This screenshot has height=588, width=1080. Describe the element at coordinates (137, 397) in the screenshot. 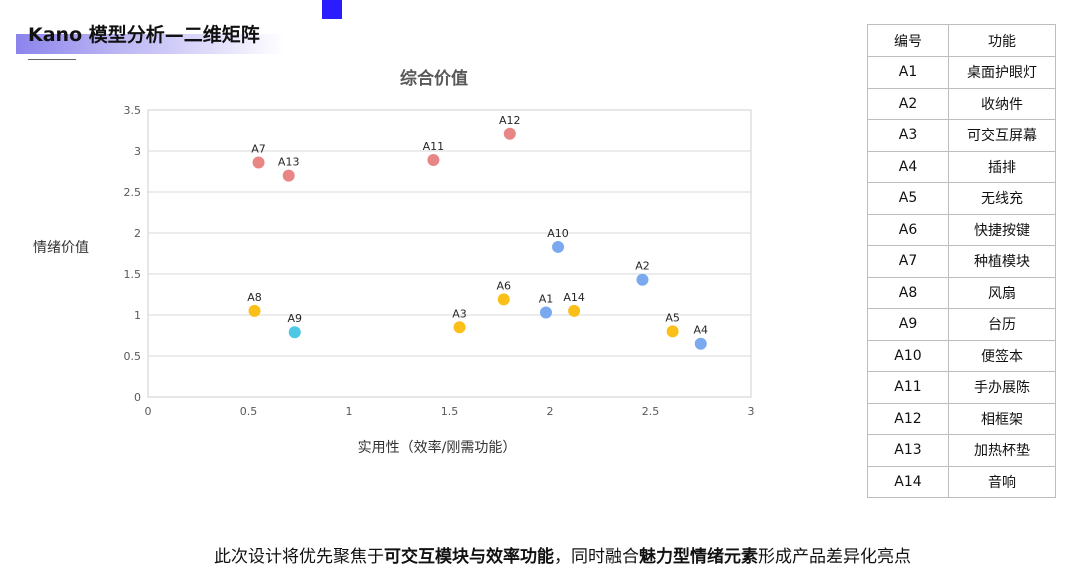

I see `y-tick-label: 0` at that location.